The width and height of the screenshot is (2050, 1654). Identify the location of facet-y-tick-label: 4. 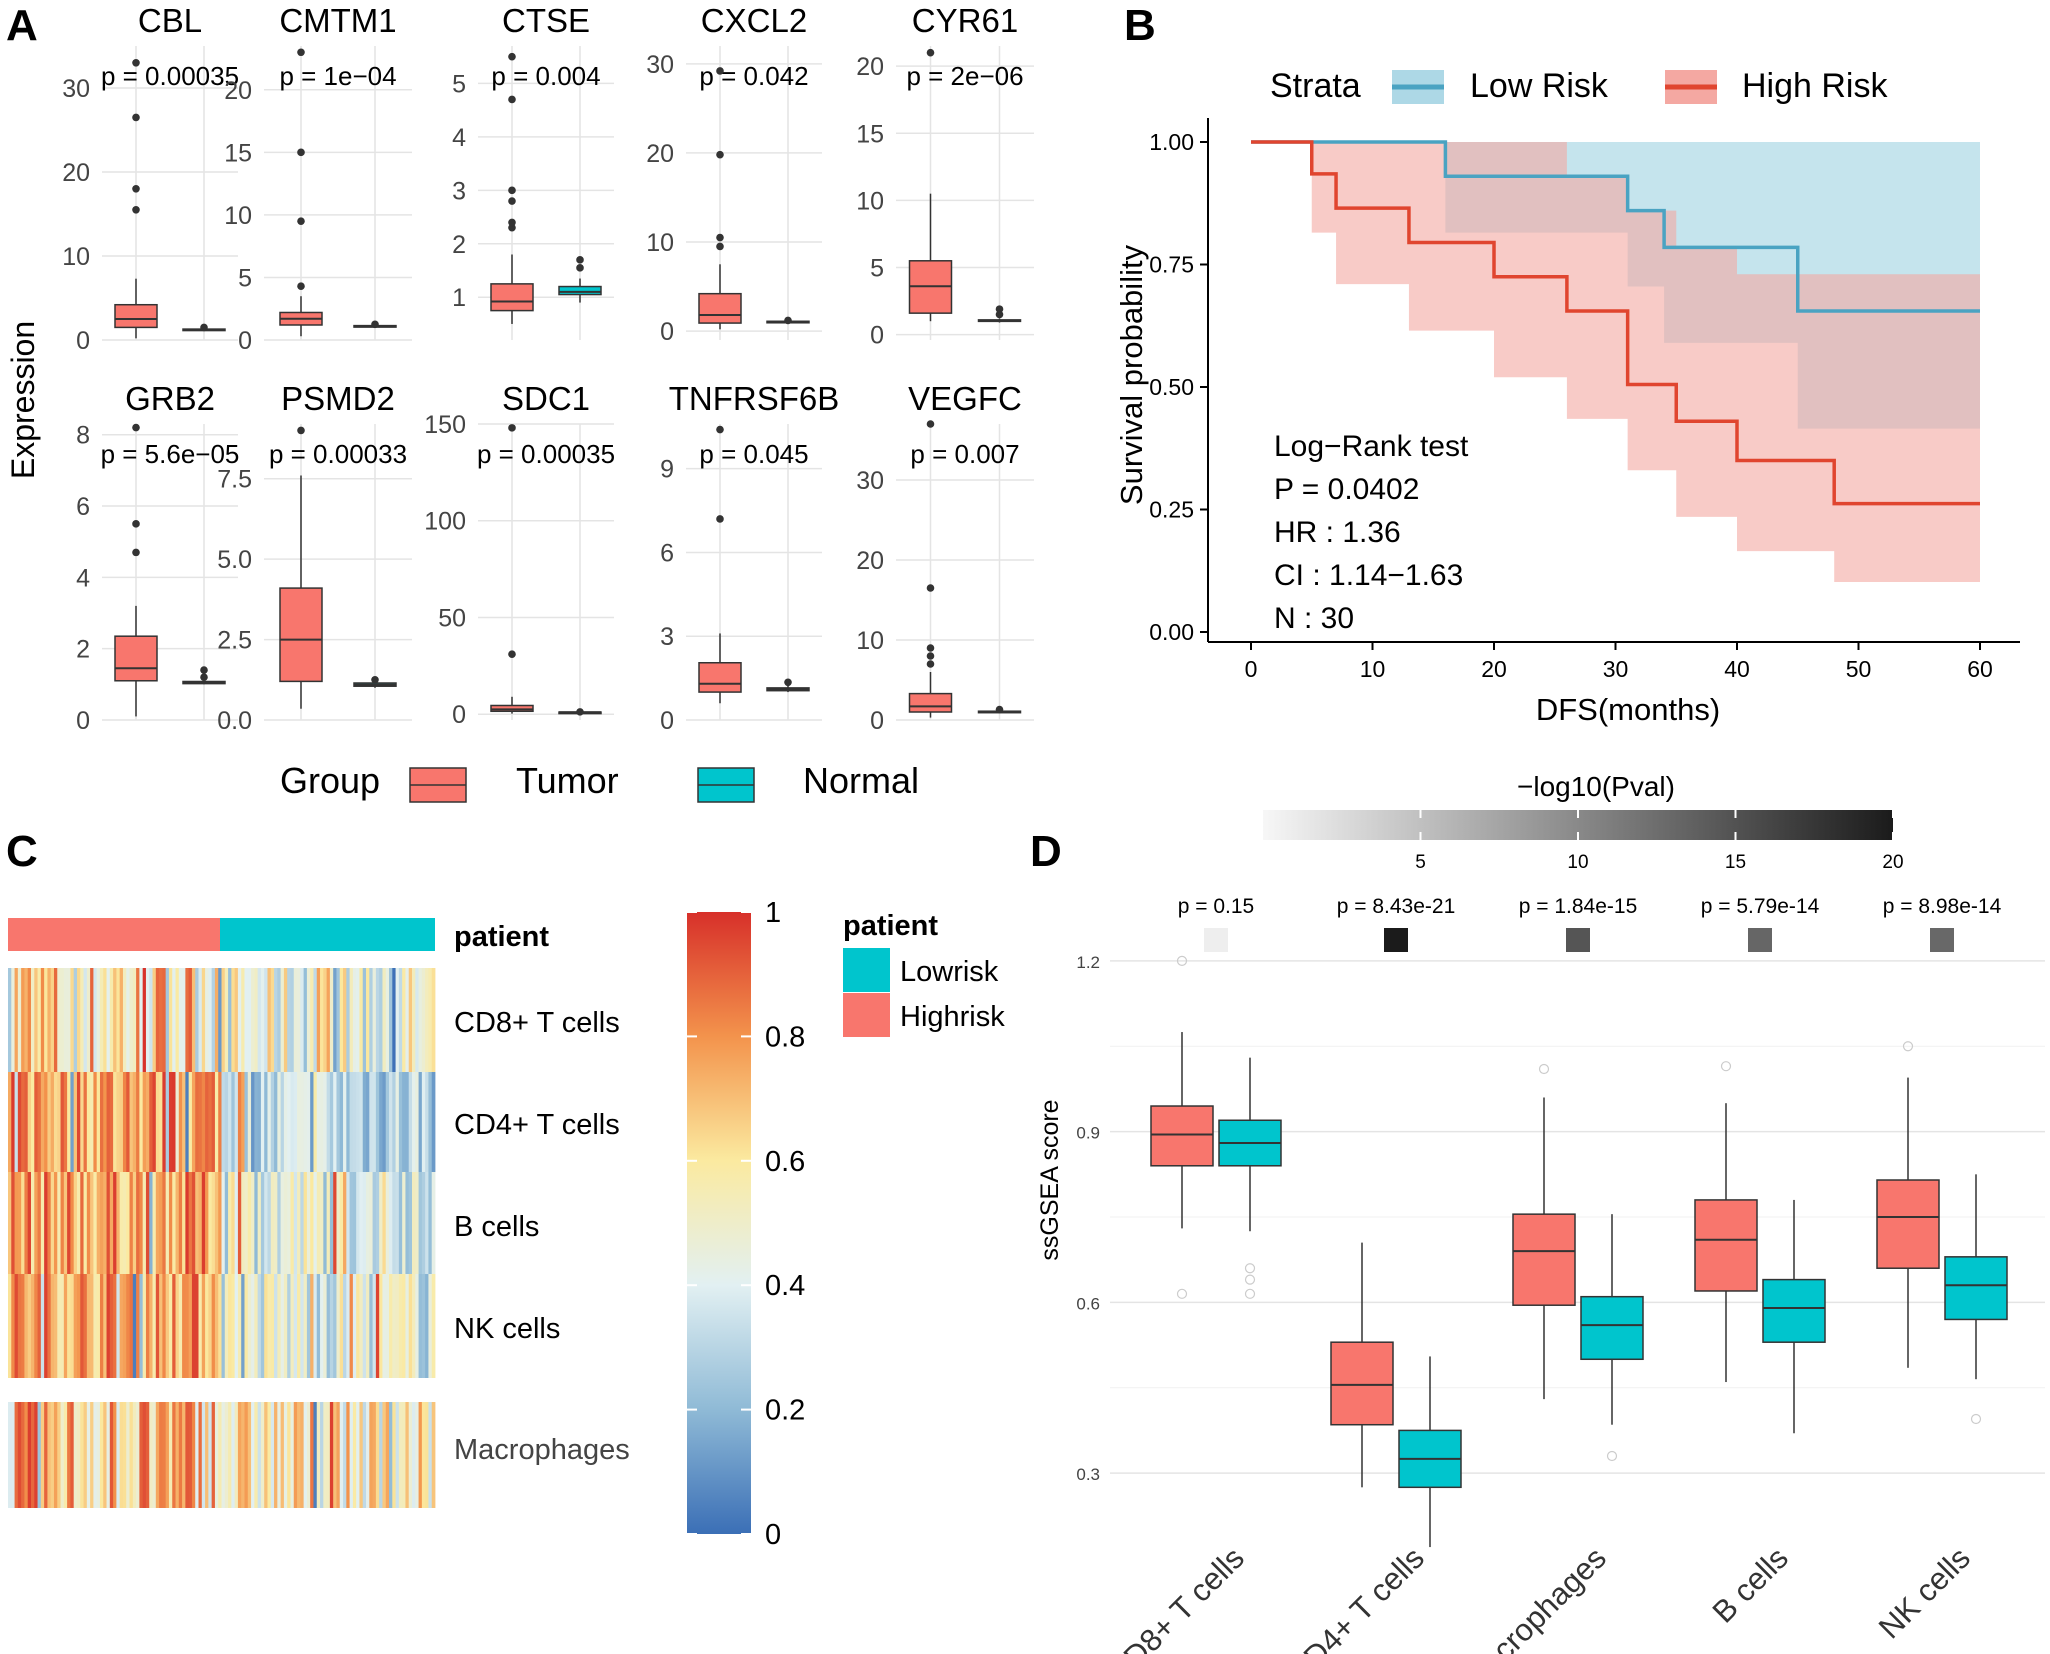
(459, 138).